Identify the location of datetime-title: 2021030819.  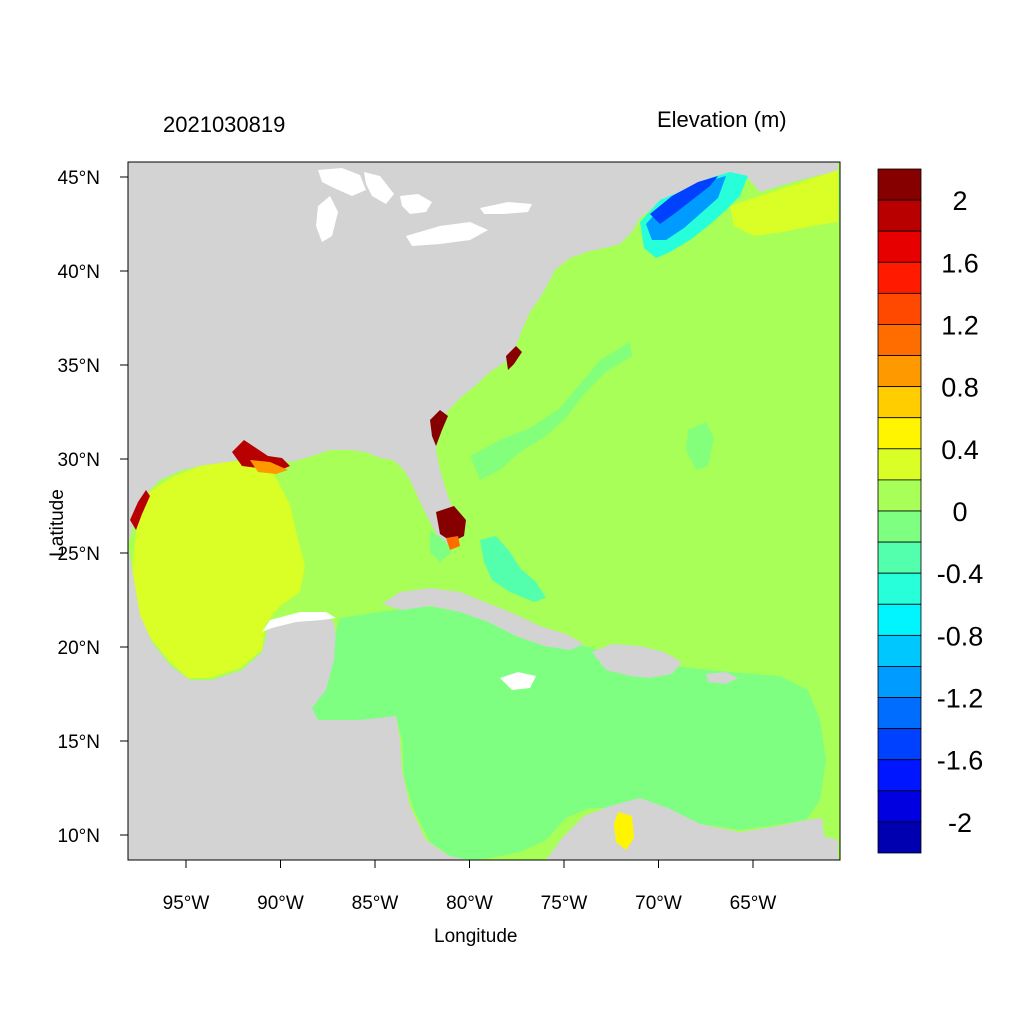
(224, 124).